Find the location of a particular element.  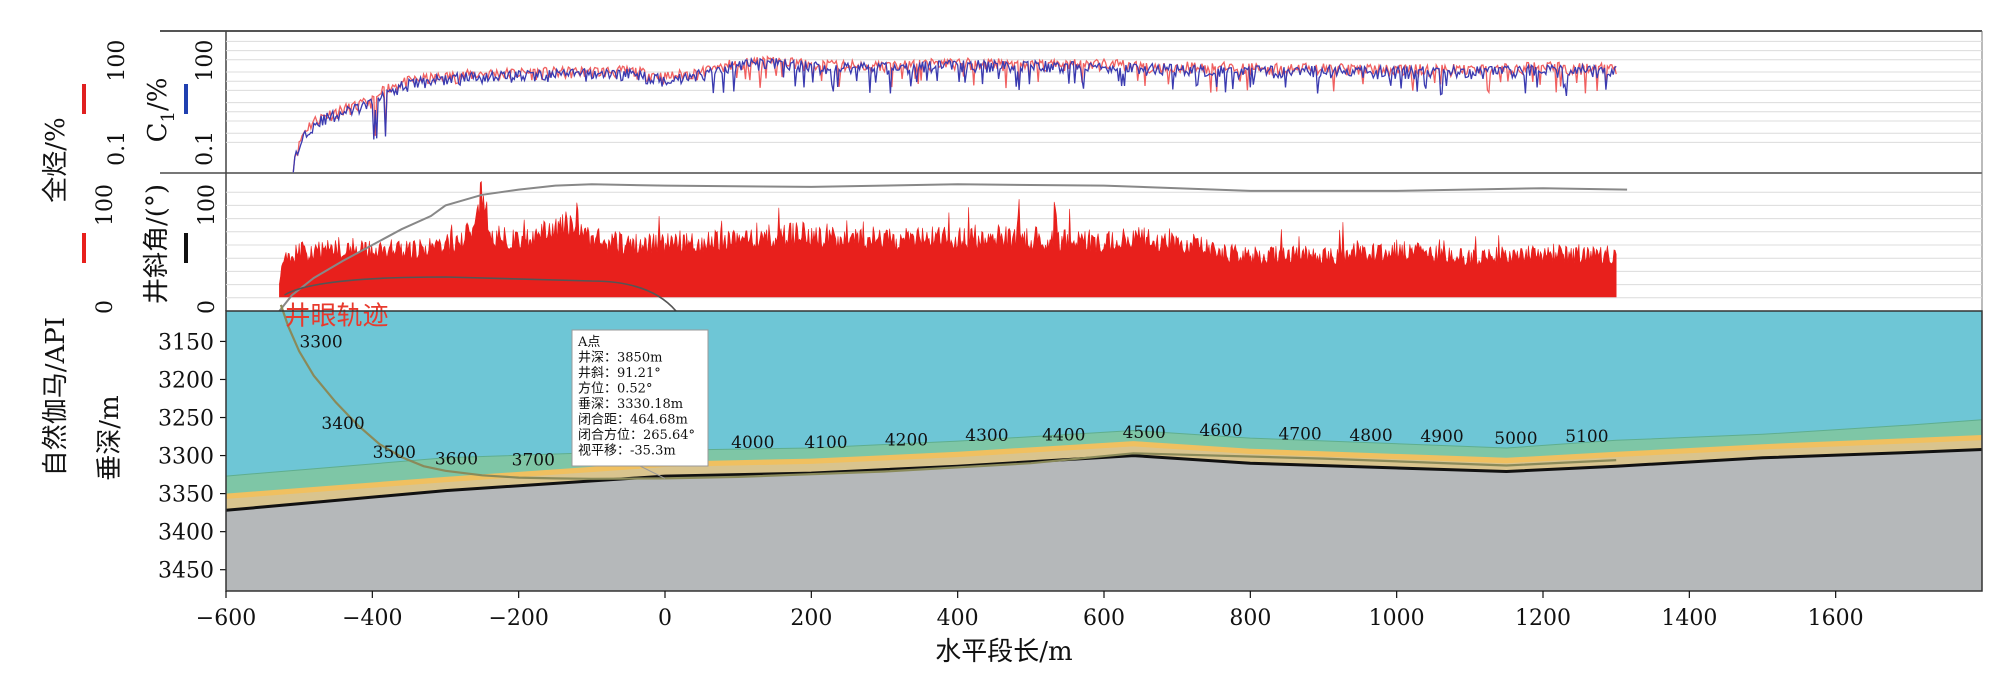

c1-series-line is located at coordinates (954, 114).